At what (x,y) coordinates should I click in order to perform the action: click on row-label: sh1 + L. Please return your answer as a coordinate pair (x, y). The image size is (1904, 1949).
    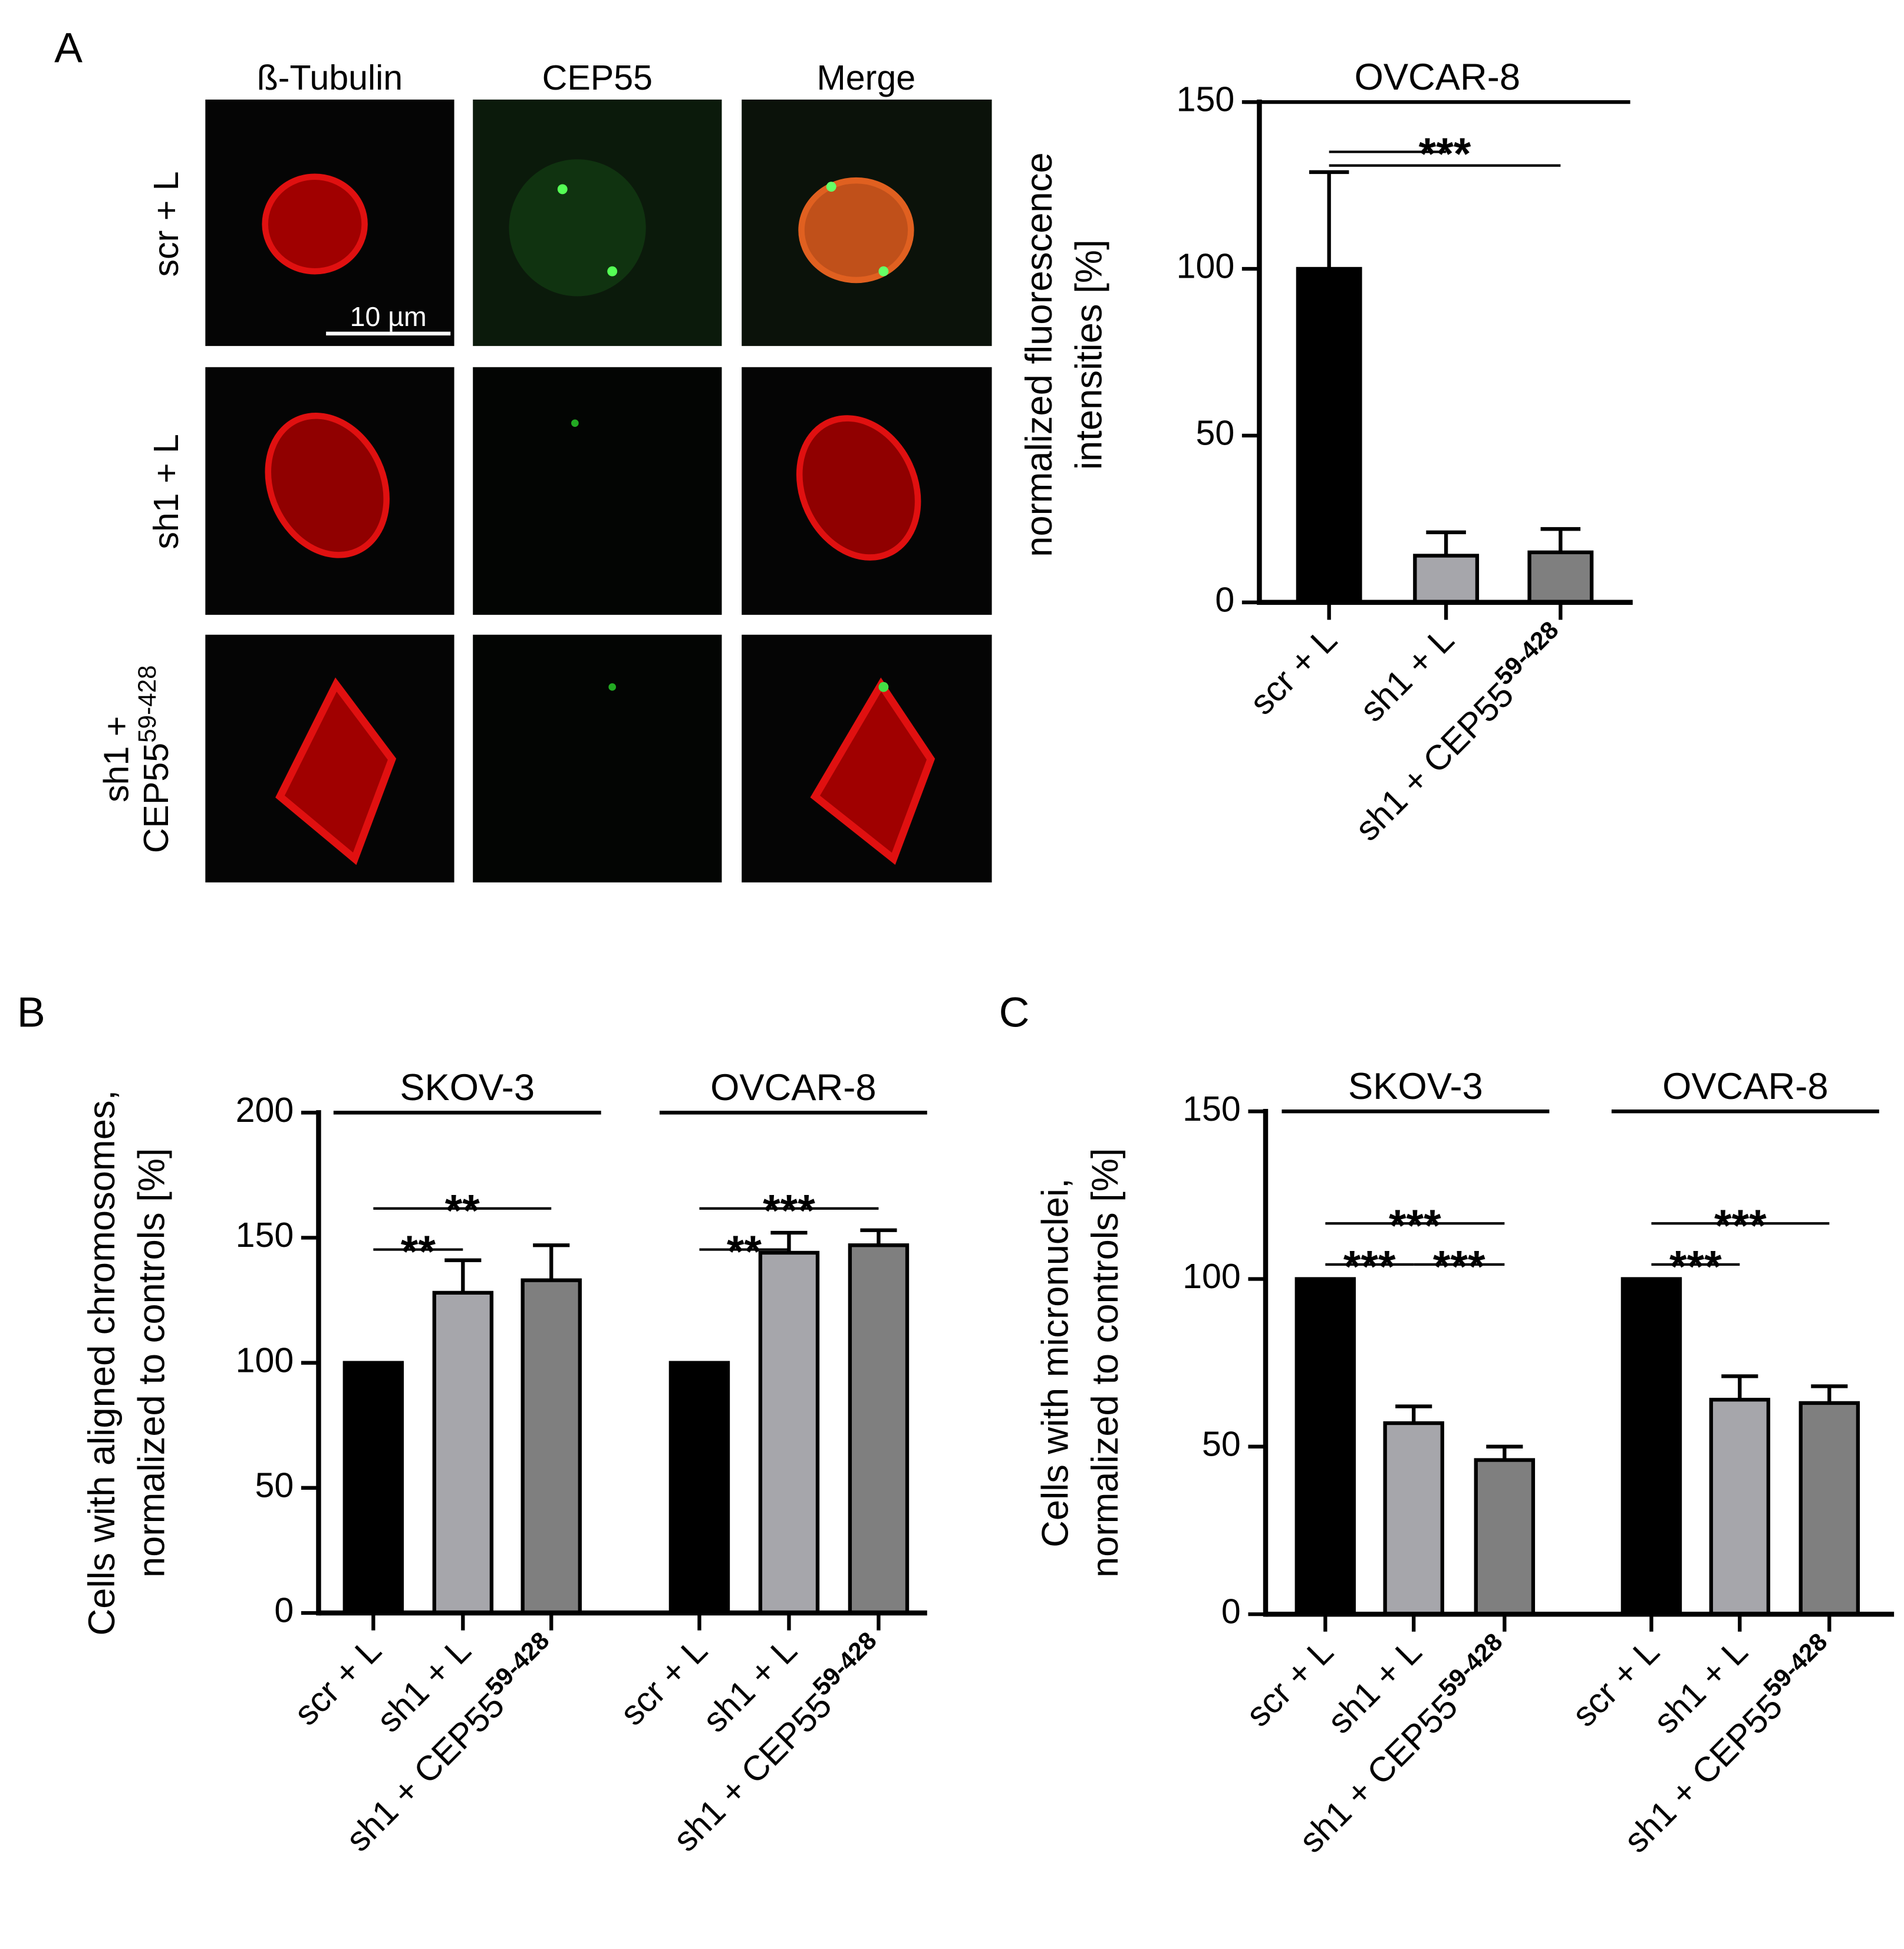
    Looking at the image, I should click on (166, 491).